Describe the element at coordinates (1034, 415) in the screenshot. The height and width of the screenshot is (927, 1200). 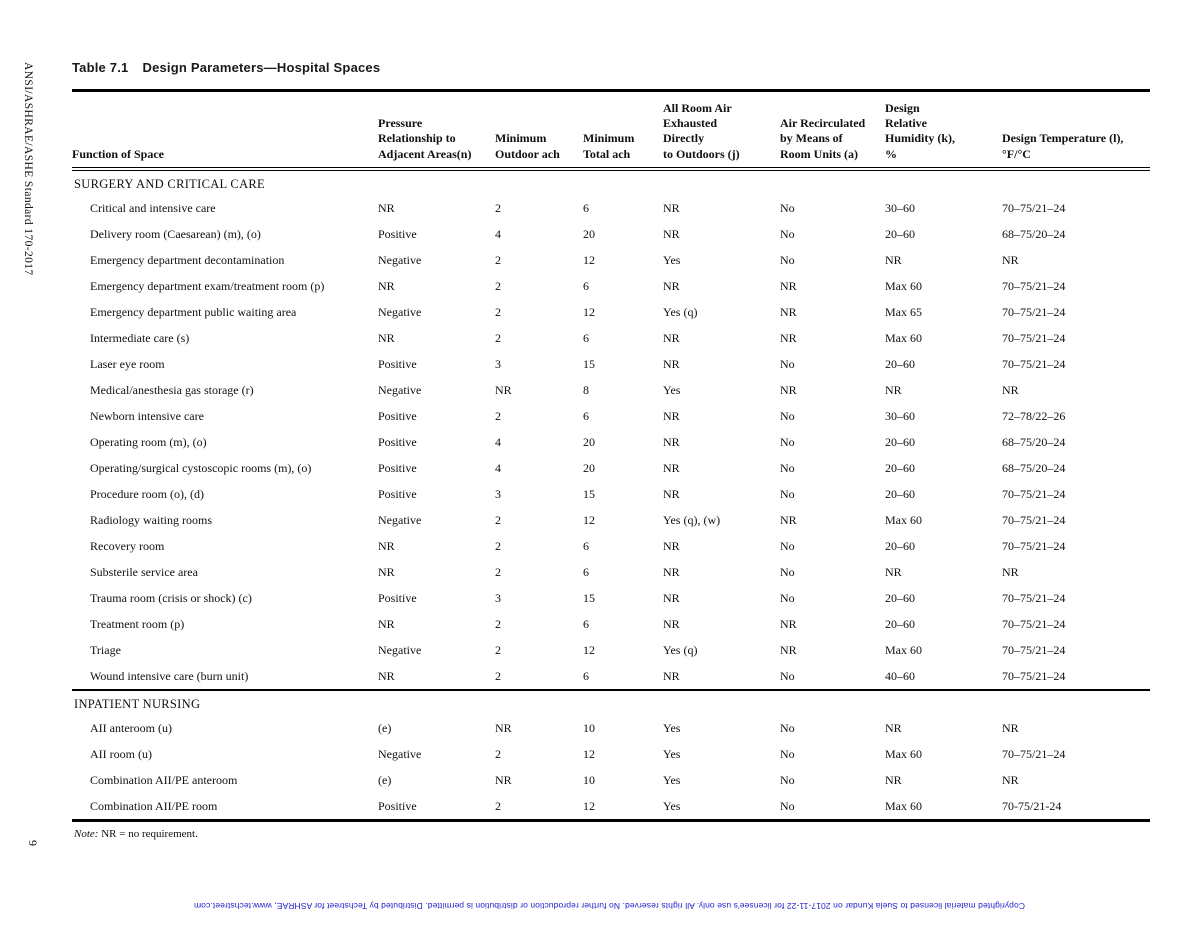
I see `table-cell: 72–78/22–26` at that location.